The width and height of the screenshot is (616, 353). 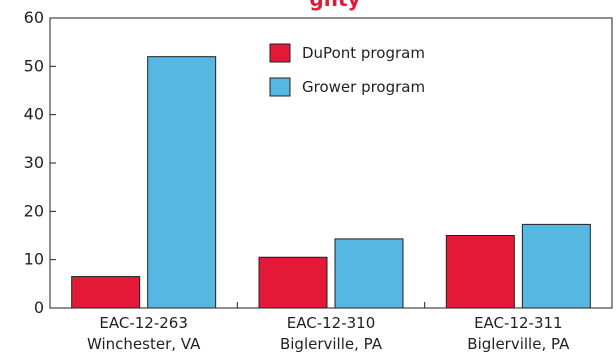 What do you see at coordinates (34, 210) in the screenshot?
I see `y-tick-label: 20` at bounding box center [34, 210].